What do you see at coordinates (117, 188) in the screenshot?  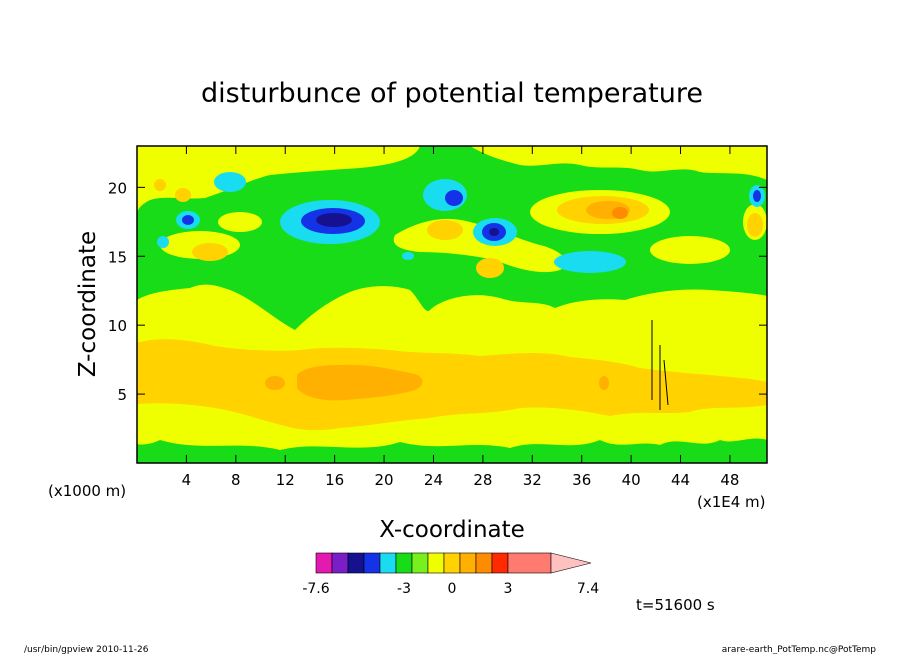 I see `y-tick-label: 20` at bounding box center [117, 188].